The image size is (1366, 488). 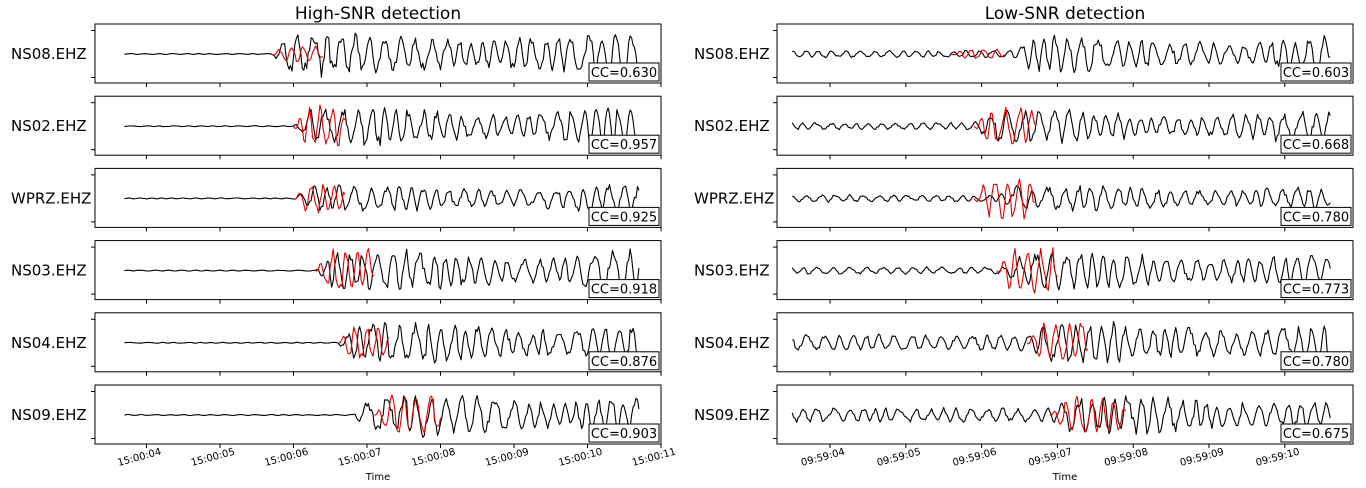 I want to click on cc-value: CC=0.773, so click(x=1316, y=290).